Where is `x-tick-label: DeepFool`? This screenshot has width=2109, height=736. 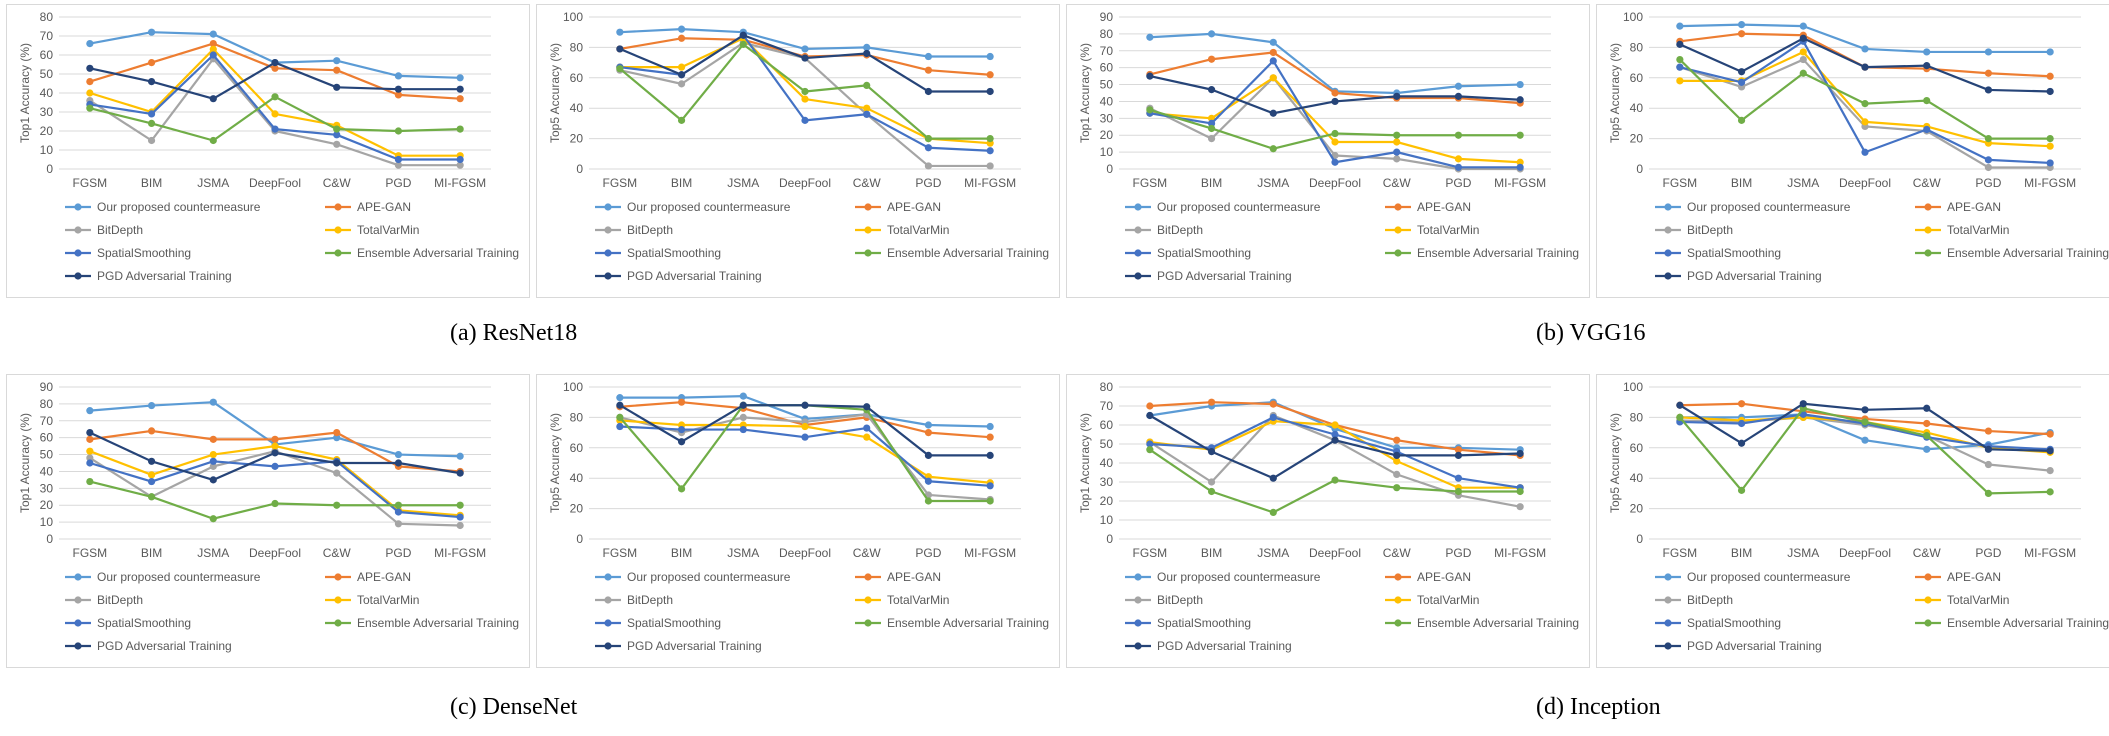 x-tick-label: DeepFool is located at coordinates (275, 553).